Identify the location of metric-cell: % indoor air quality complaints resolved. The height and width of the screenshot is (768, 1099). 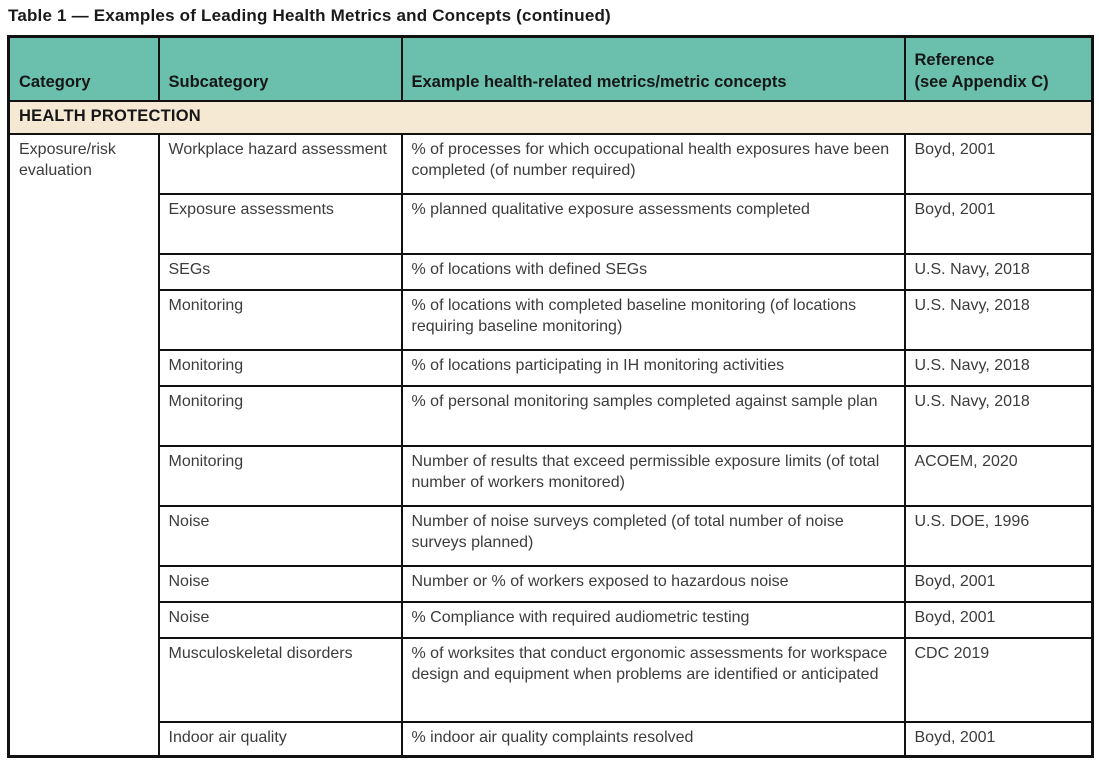
(653, 739).